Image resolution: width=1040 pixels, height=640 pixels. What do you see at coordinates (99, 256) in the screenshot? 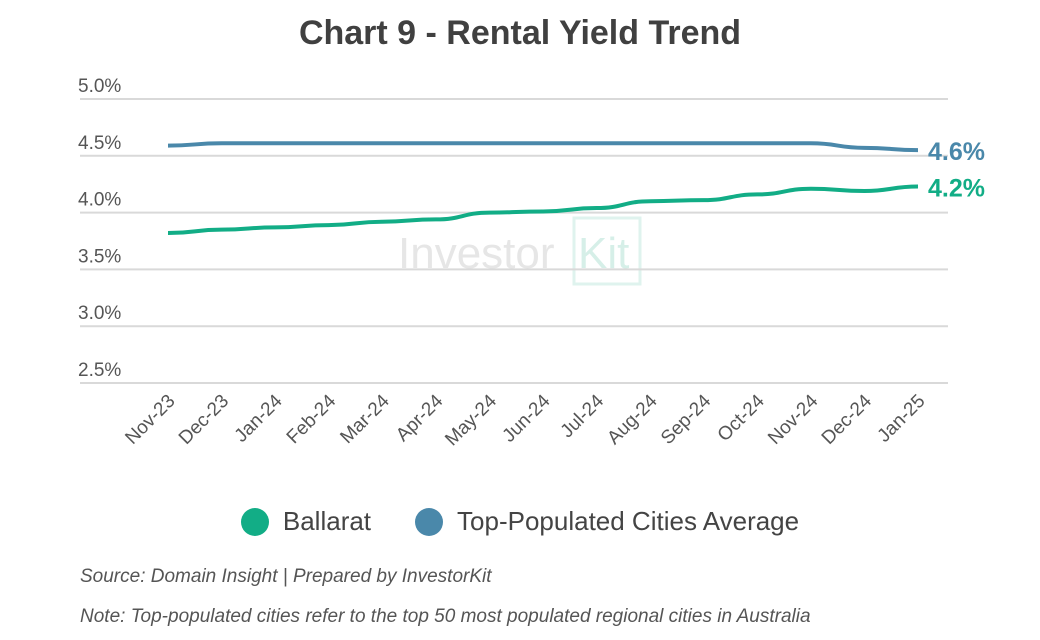
I see `y-tick-label: 3.5%` at bounding box center [99, 256].